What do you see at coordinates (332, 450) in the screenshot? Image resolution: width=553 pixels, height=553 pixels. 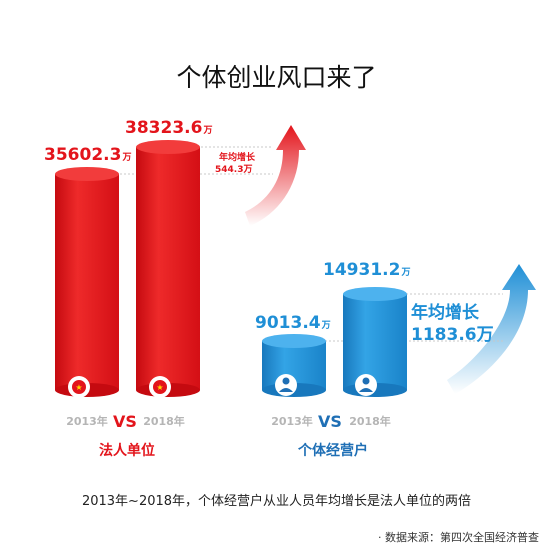 I see `group-label-individual: 个体经营户` at bounding box center [332, 450].